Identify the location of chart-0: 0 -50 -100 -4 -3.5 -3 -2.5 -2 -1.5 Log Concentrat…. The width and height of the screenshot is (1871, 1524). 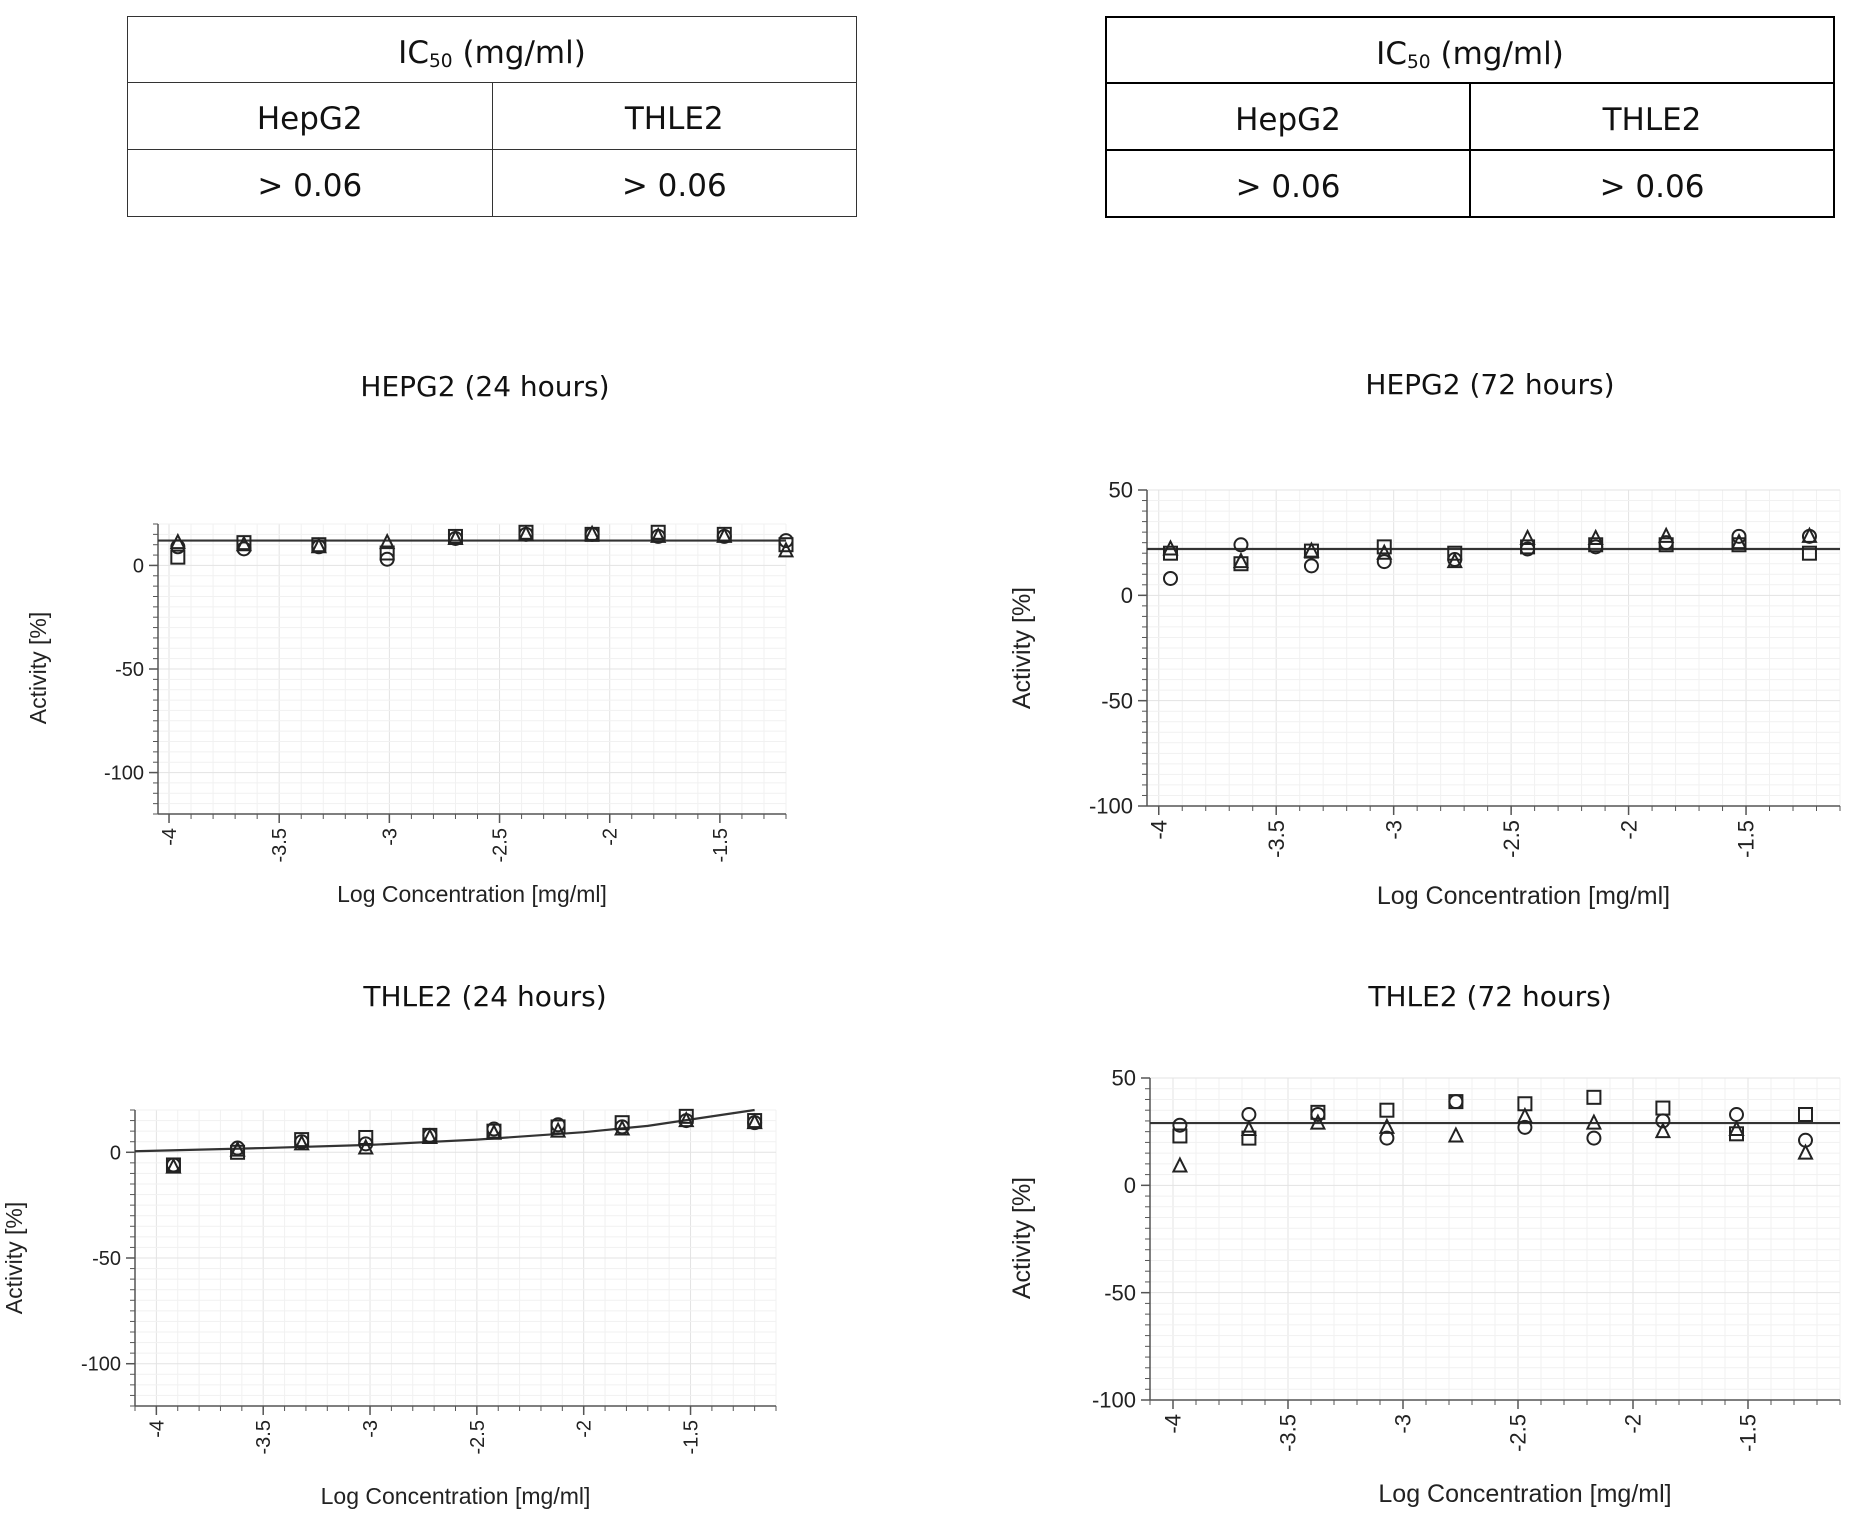
(410, 715).